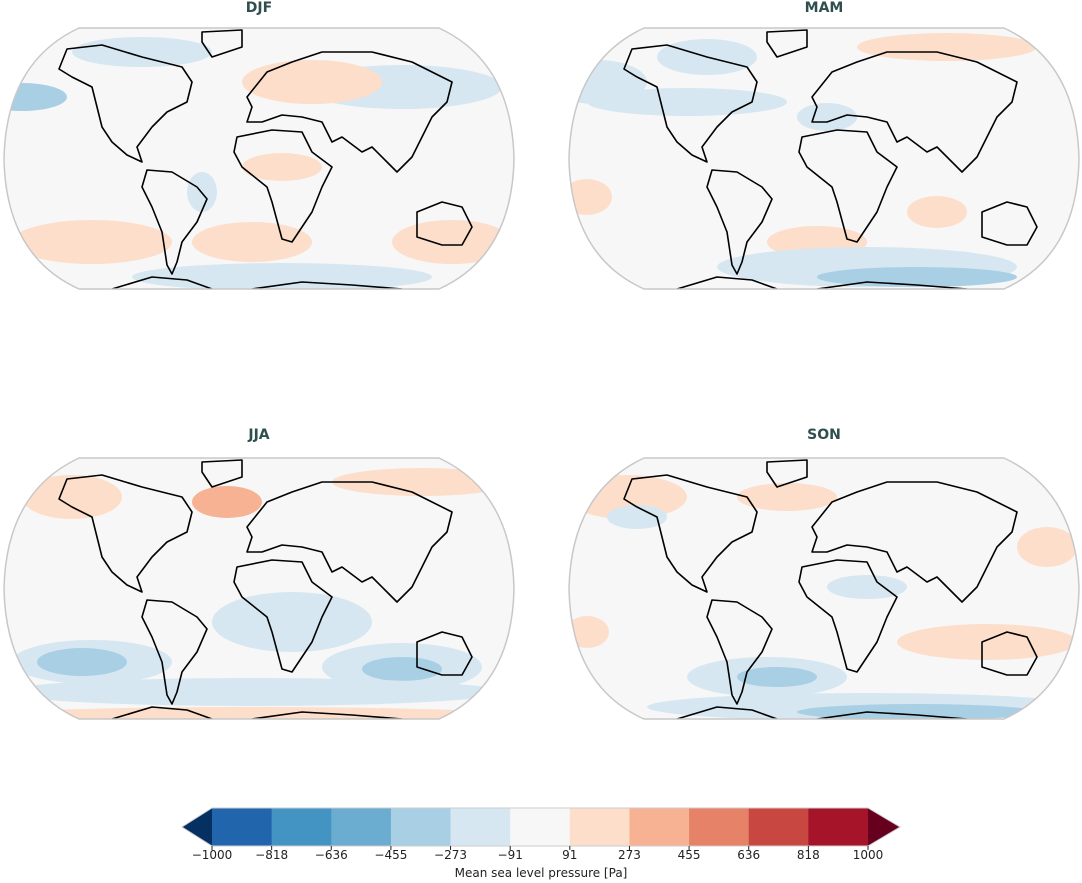 The width and height of the screenshot is (1082, 883). Describe the element at coordinates (629, 855) in the screenshot. I see `colorbar-tick-label: 273` at that location.